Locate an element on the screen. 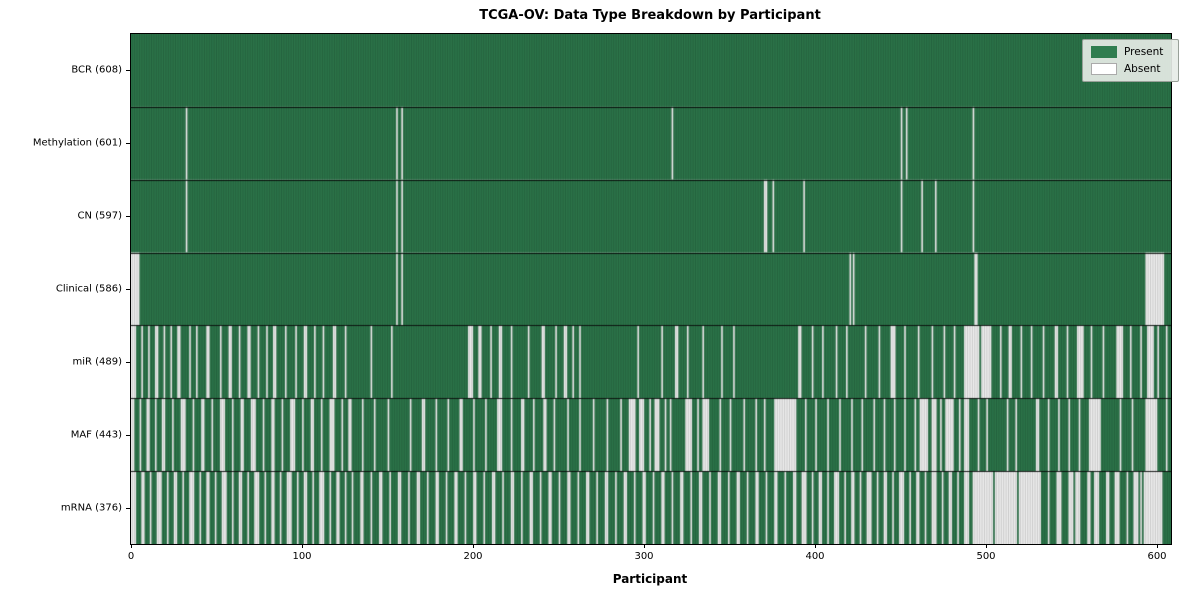 Image resolution: width=1200 pixels, height=600 pixels. x-tick-label: 400 is located at coordinates (815, 556).